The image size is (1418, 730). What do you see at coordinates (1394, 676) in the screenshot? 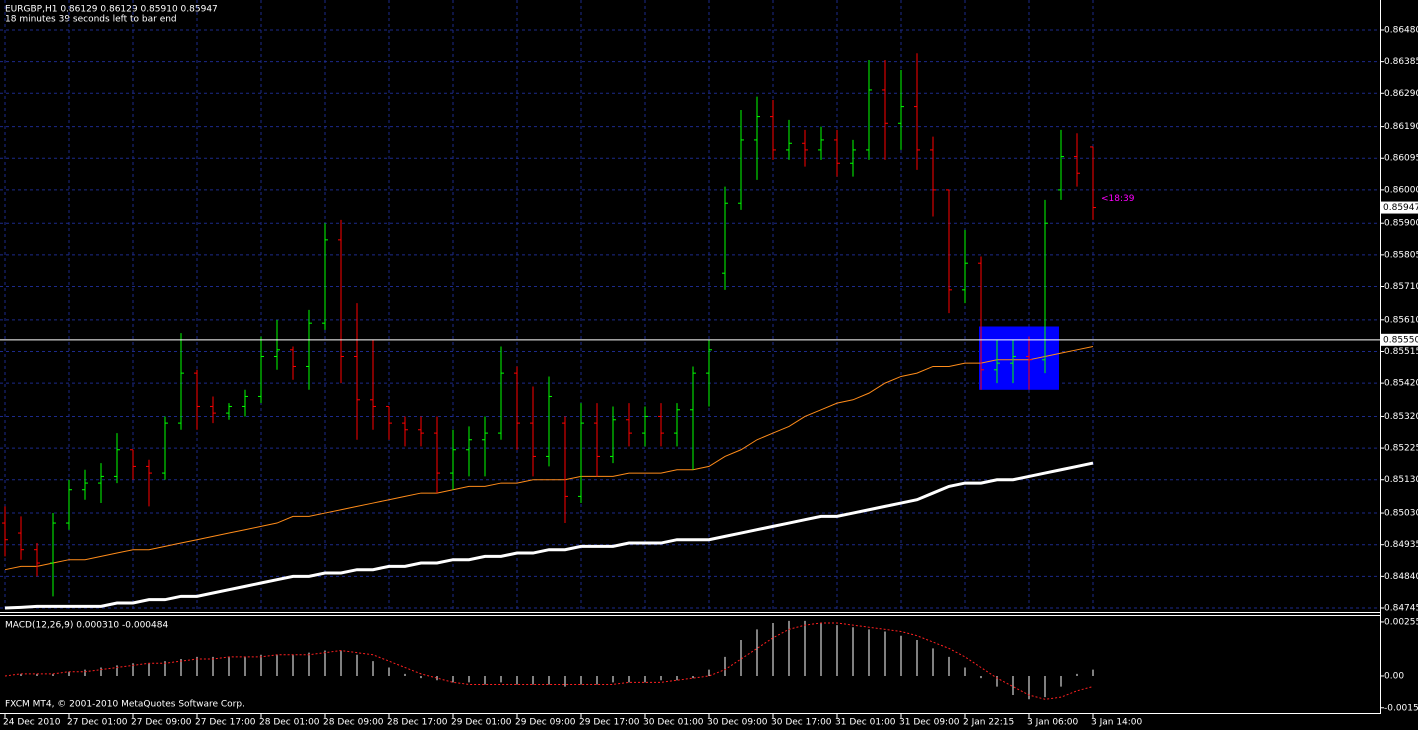
I see `y-tick-label: 0.00` at bounding box center [1394, 676].